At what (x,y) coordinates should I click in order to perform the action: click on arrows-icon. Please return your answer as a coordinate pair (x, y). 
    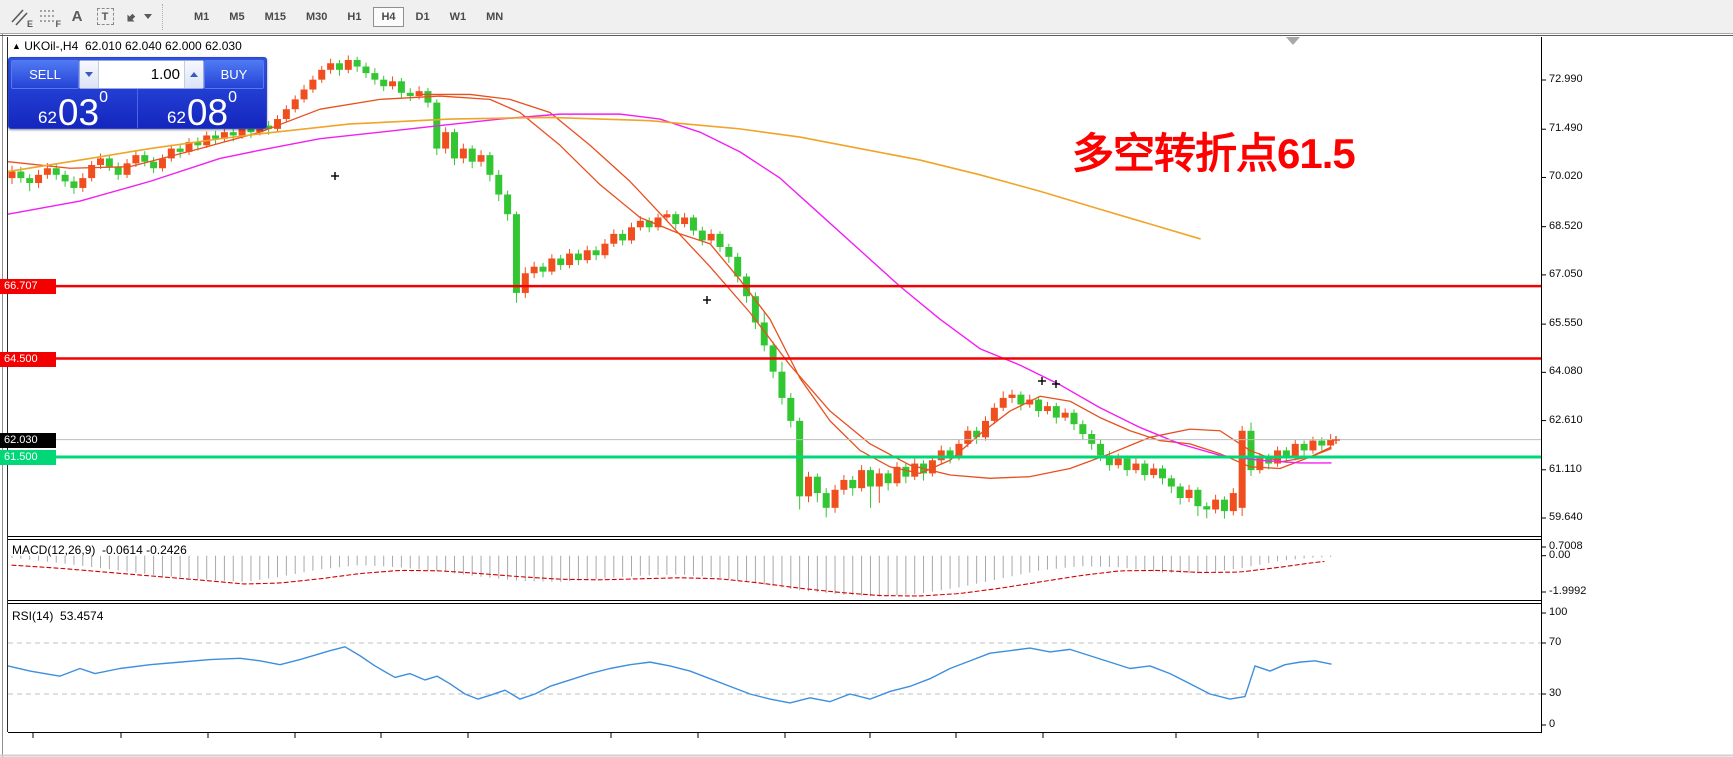
    Looking at the image, I should click on (137, 17).